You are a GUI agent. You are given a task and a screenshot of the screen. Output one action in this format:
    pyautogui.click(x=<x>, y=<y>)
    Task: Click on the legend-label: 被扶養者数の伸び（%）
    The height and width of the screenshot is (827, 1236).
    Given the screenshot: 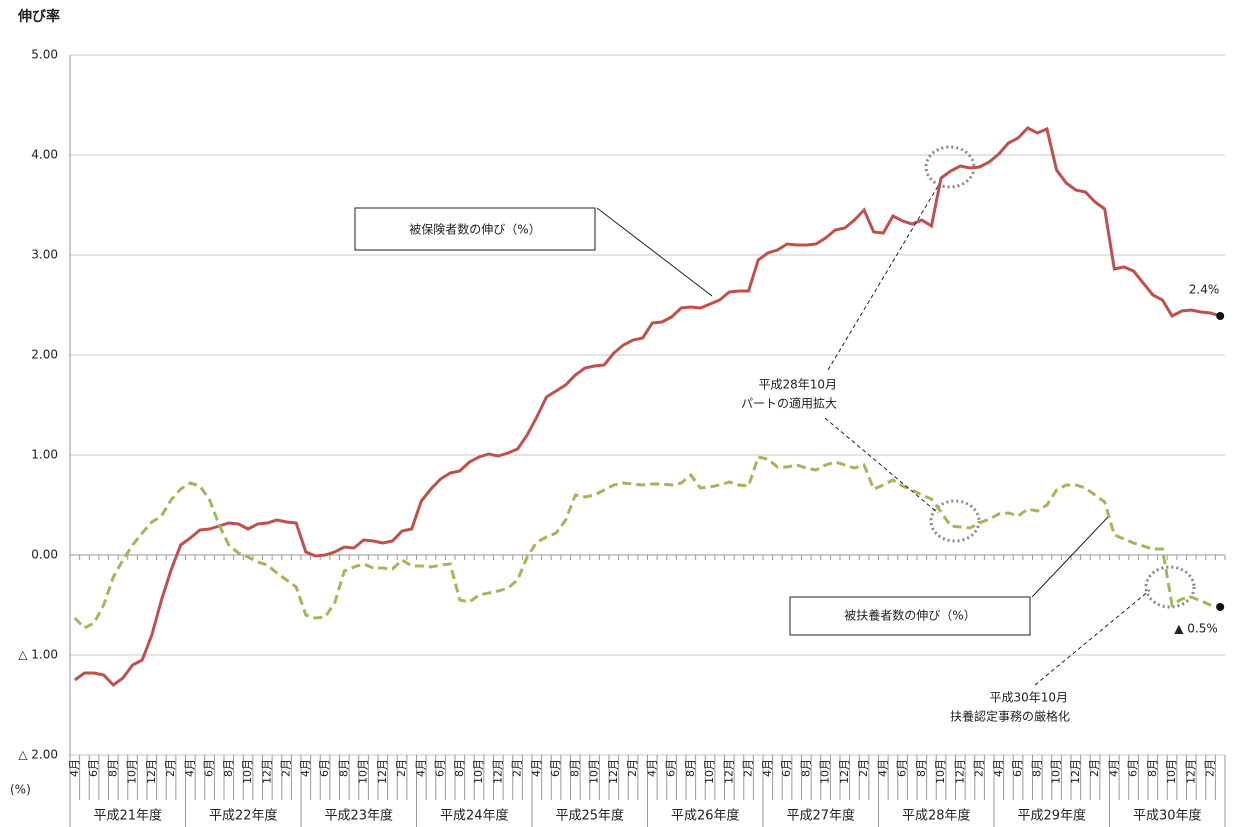 What is the action you would take?
    pyautogui.click(x=909, y=615)
    